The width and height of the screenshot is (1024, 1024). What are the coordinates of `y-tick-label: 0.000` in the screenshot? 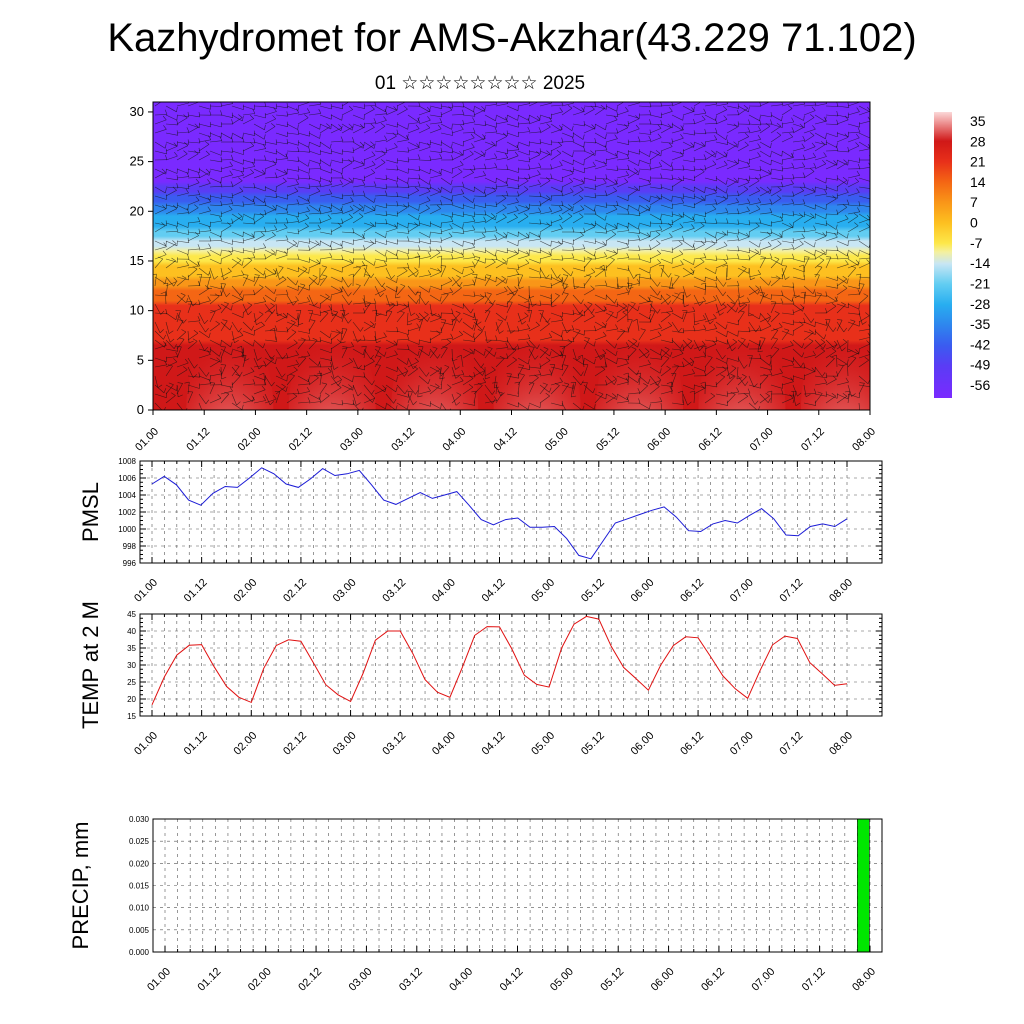 It's located at (139, 952).